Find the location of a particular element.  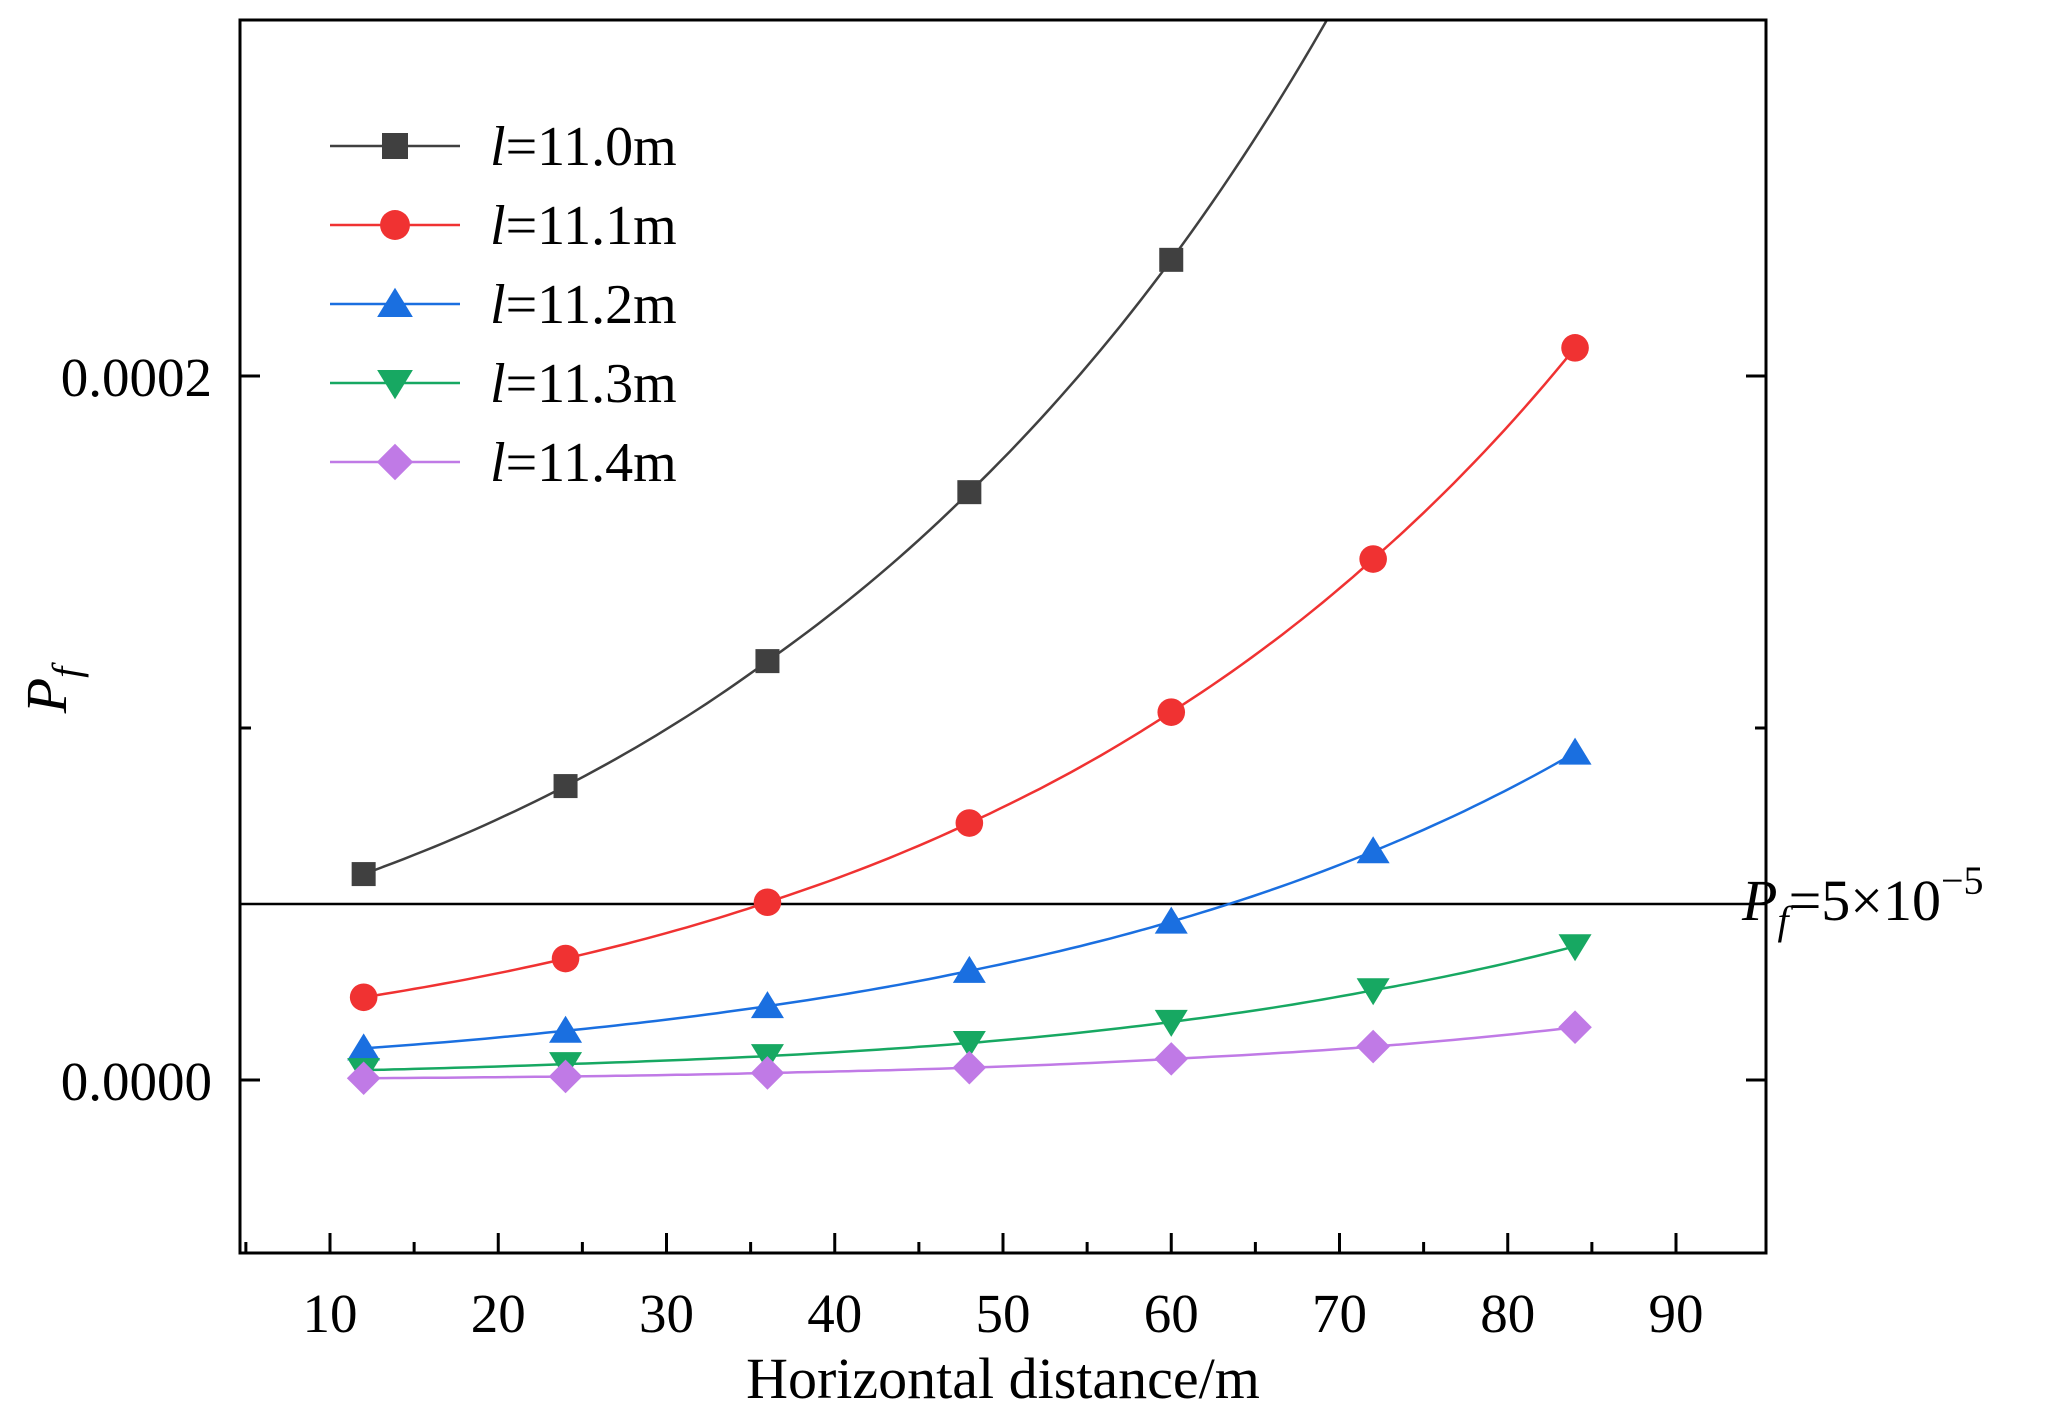

legend-item: l=11.4m is located at coordinates (503, 463).